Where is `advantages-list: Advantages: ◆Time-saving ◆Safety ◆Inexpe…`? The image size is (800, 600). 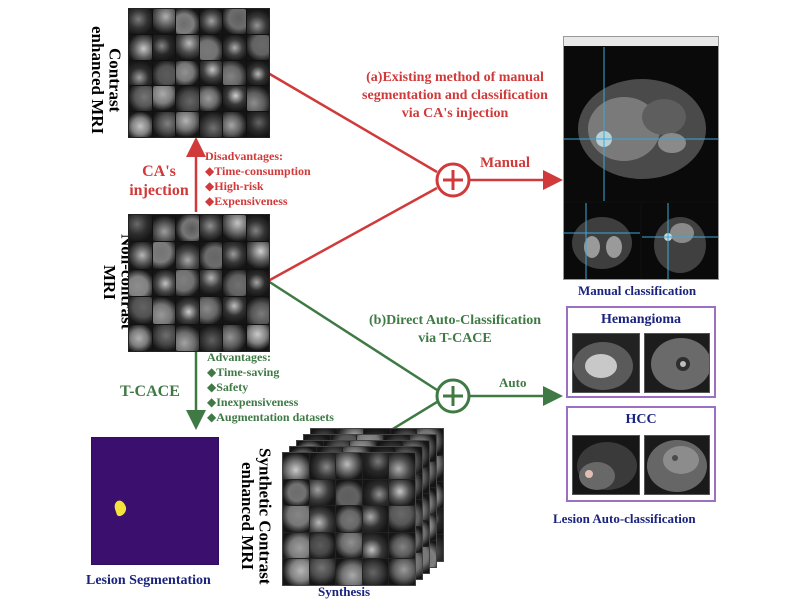
advantages-list: Advantages: ◆Time-saving ◆Safety ◆Inexpe… is located at coordinates (270, 387).